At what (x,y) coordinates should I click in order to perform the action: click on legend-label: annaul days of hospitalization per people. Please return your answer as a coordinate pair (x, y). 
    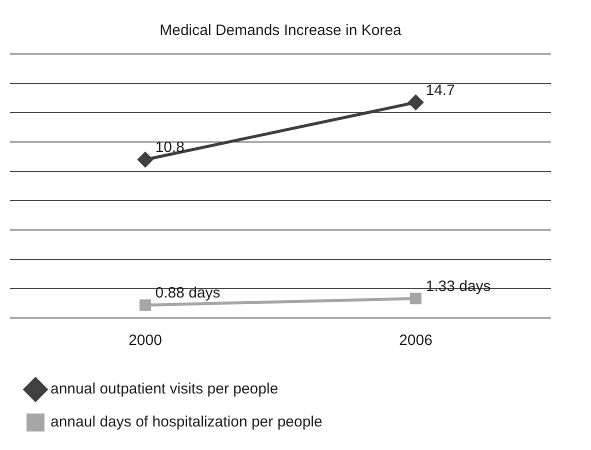
    Looking at the image, I should click on (186, 422).